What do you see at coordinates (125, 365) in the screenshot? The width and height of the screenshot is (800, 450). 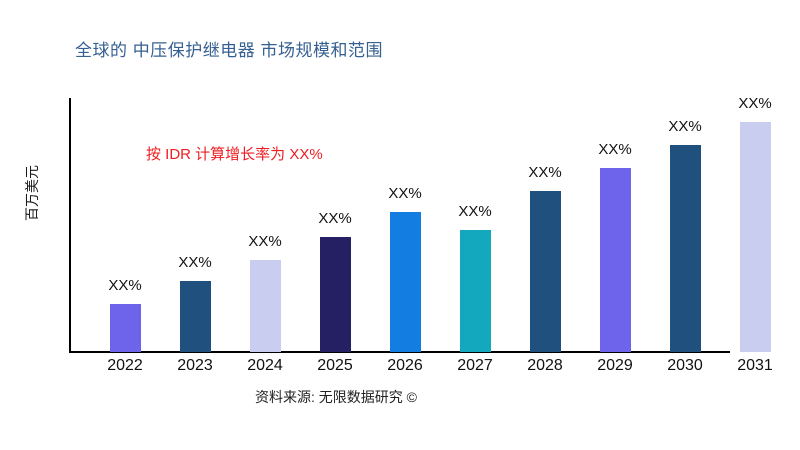 I see `x-tick-2022: 2022` at bounding box center [125, 365].